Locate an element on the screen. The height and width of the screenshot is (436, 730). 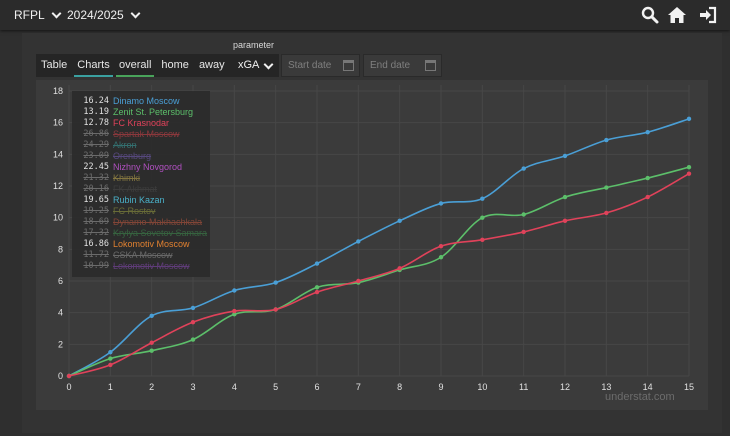
parameter-select: xGA is located at coordinates (254, 65).